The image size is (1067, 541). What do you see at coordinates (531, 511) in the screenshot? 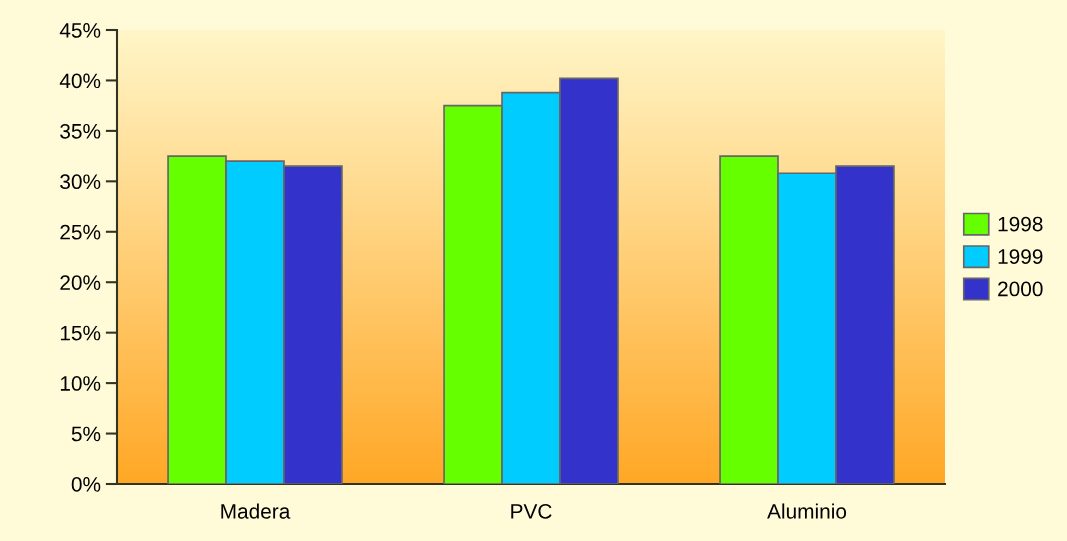
I see `x-tick-label: PVC` at bounding box center [531, 511].